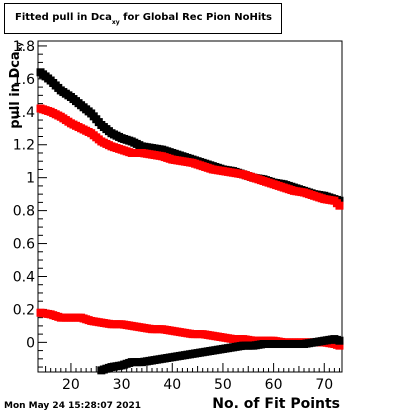 The height and width of the screenshot is (414, 400). What do you see at coordinates (172, 385) in the screenshot?
I see `x-tick-label: 40` at bounding box center [172, 385].